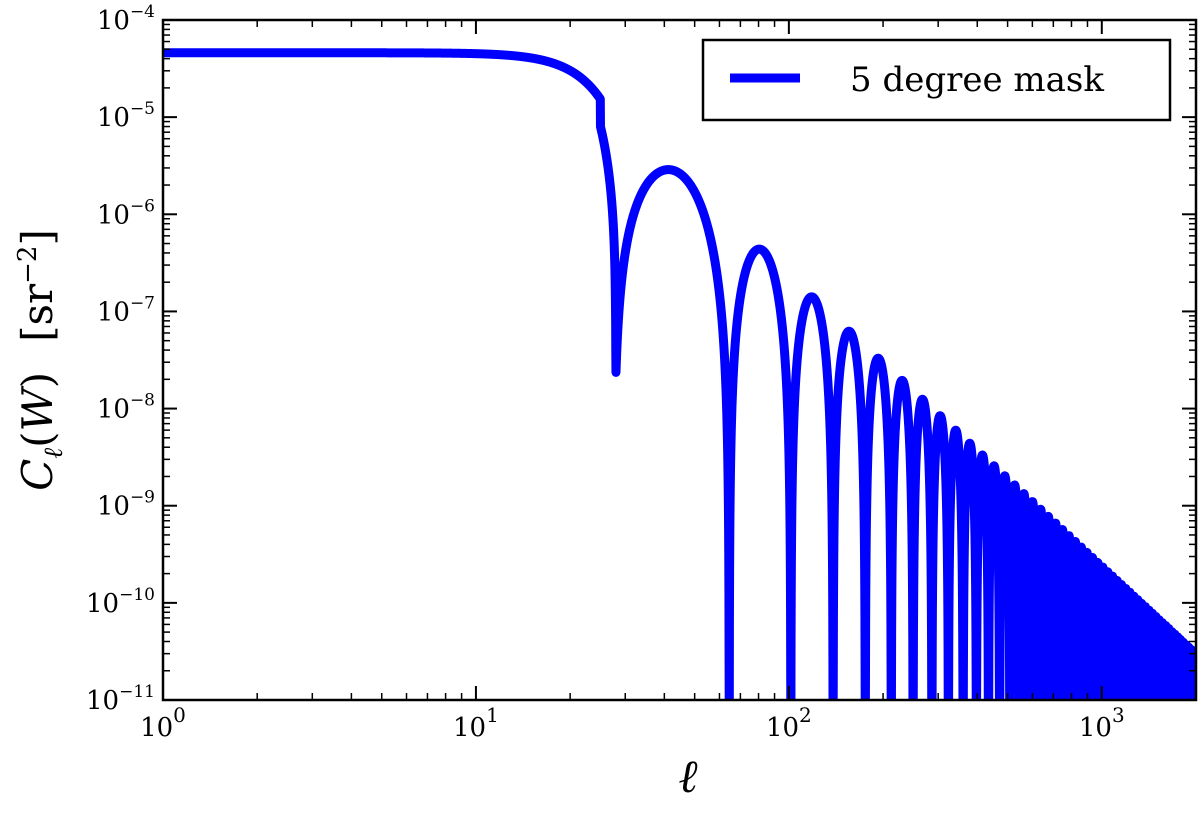 This screenshot has width=1200, height=815. Describe the element at coordinates (126, 408) in the screenshot. I see `y-tick-label: 10⁻⁸` at that location.